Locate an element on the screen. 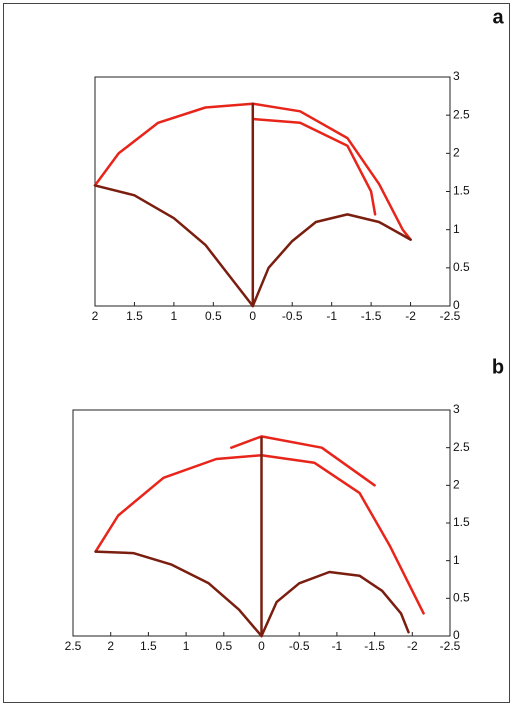 Image resolution: width=515 pixels, height=713 pixels. x-tick-label: 2.5 is located at coordinates (73, 646).